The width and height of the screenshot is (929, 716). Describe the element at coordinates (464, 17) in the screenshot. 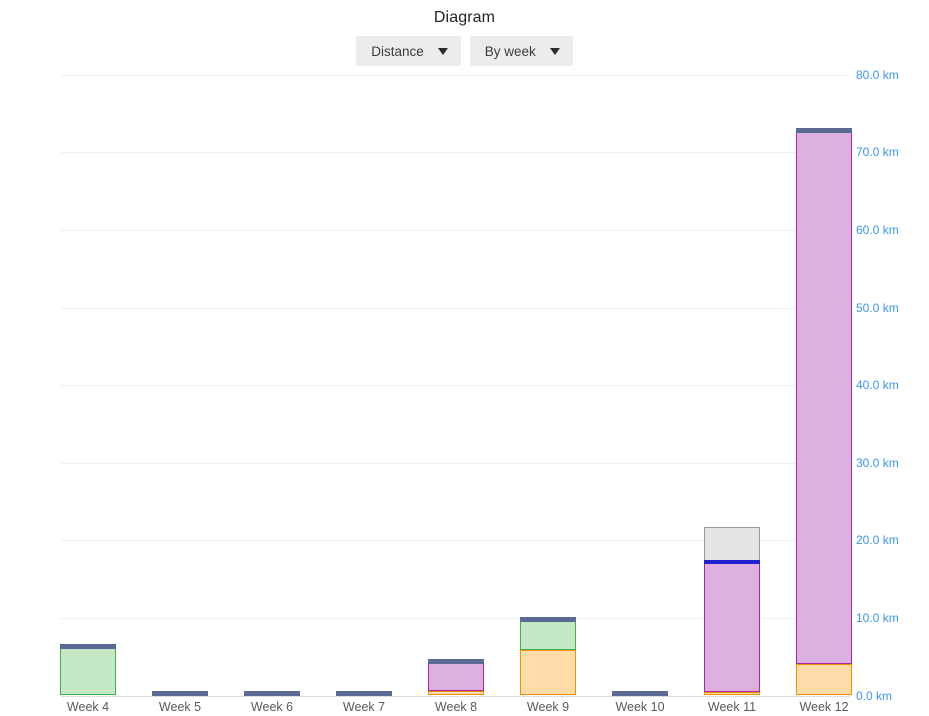

I see `page-title: Diagram` at that location.